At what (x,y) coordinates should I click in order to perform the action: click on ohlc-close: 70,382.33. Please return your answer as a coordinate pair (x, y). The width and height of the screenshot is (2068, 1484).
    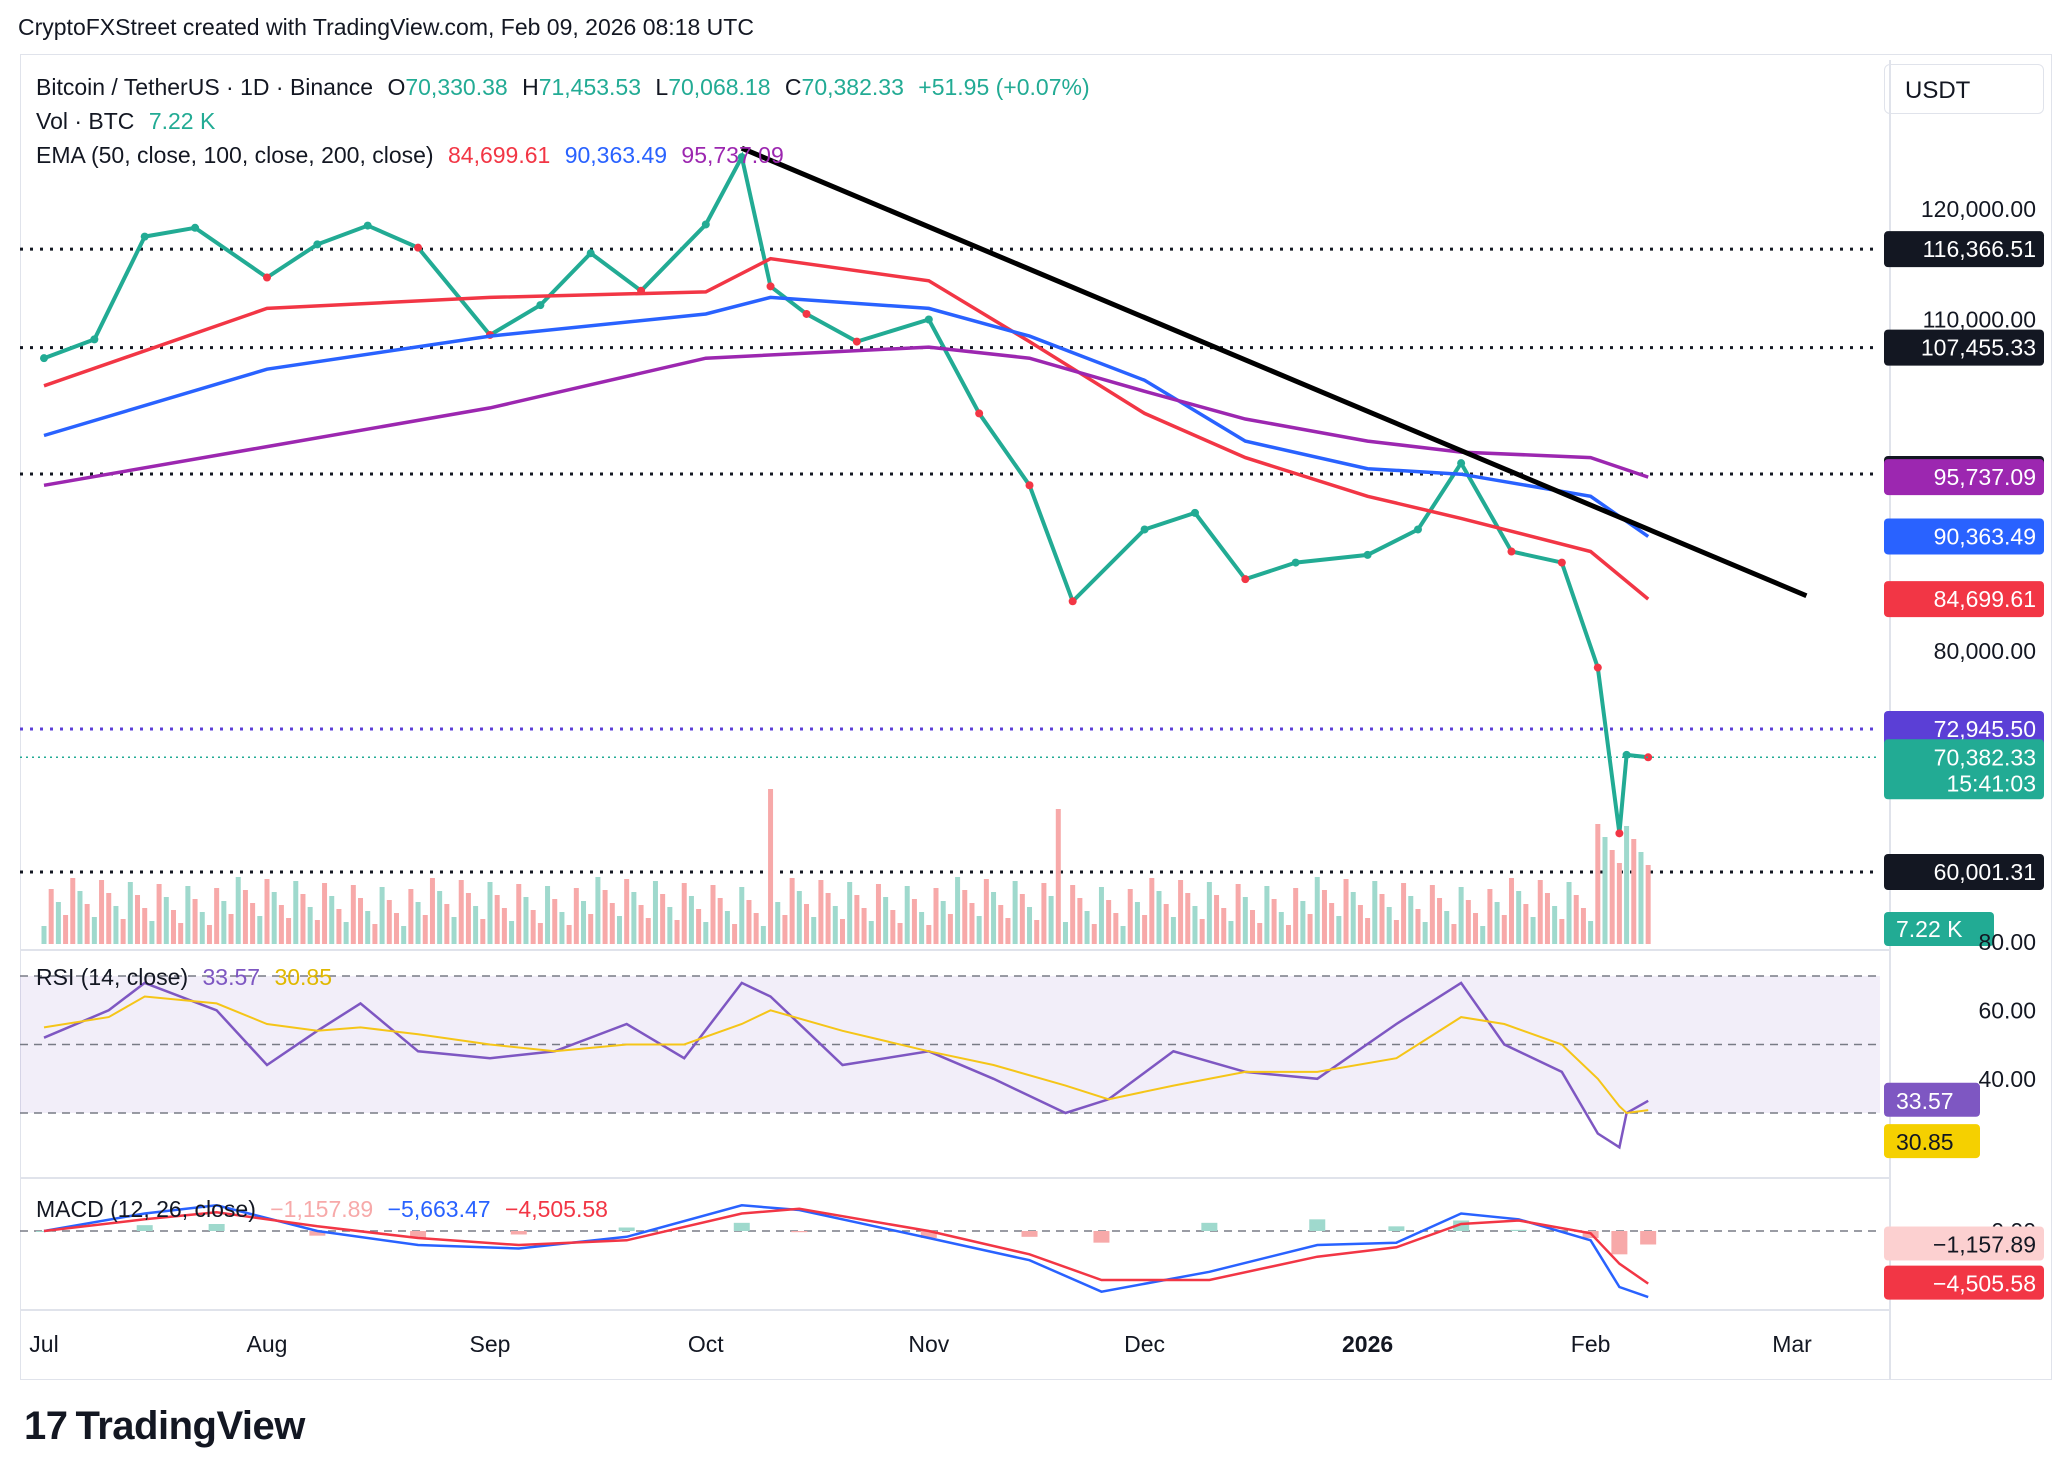
    Looking at the image, I should click on (852, 87).